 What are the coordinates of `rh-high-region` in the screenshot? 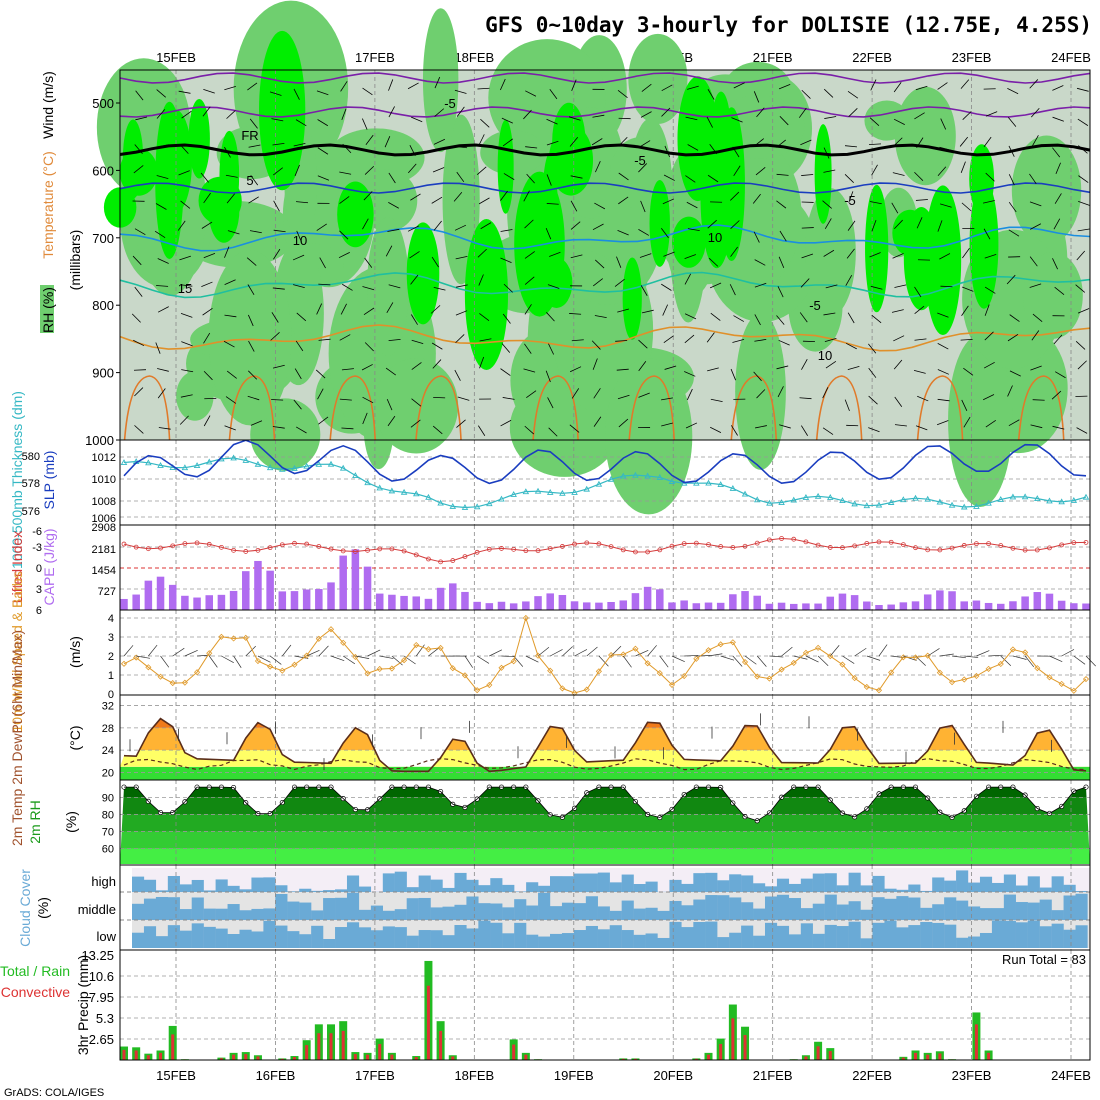 It's located at (282, 110).